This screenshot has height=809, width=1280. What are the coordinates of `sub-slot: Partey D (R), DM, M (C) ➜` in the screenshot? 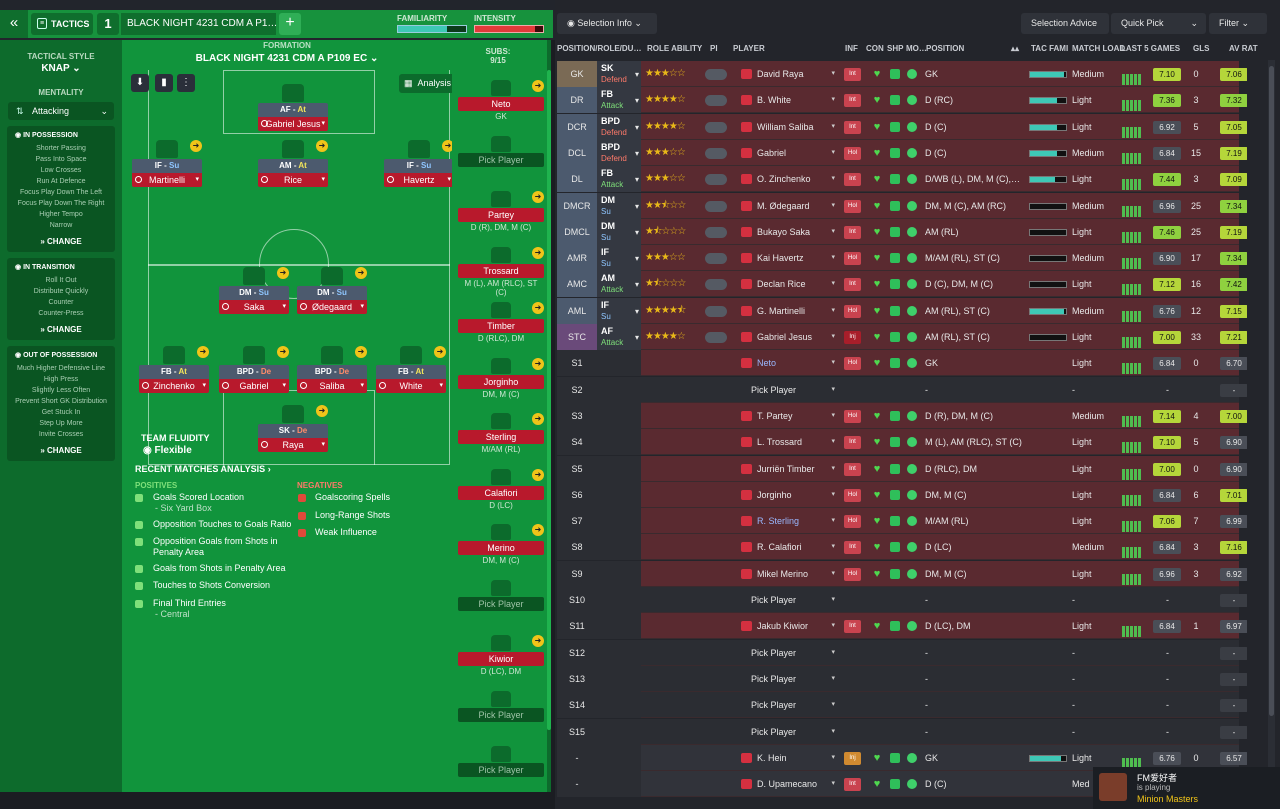 It's located at (501, 211).